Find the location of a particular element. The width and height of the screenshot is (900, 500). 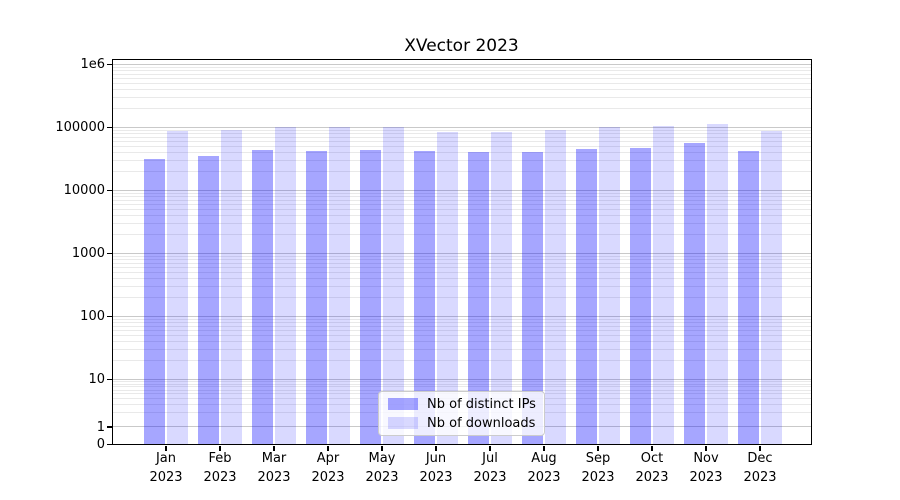

bar-downloads-jul is located at coordinates (501, 288).